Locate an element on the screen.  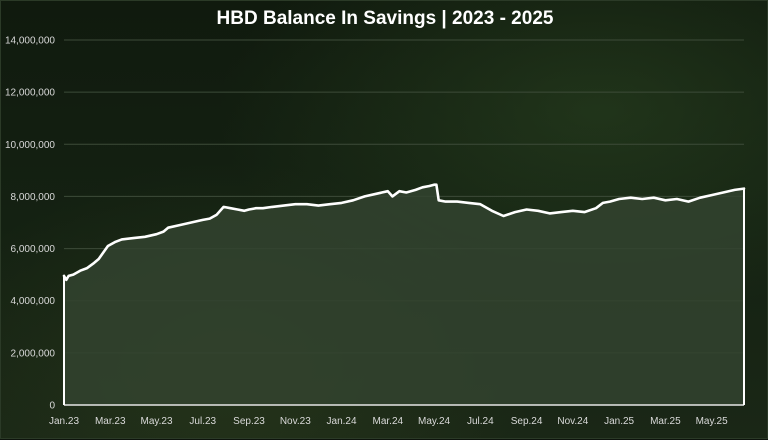
x-tick-label: Sep.24 is located at coordinates (527, 421).